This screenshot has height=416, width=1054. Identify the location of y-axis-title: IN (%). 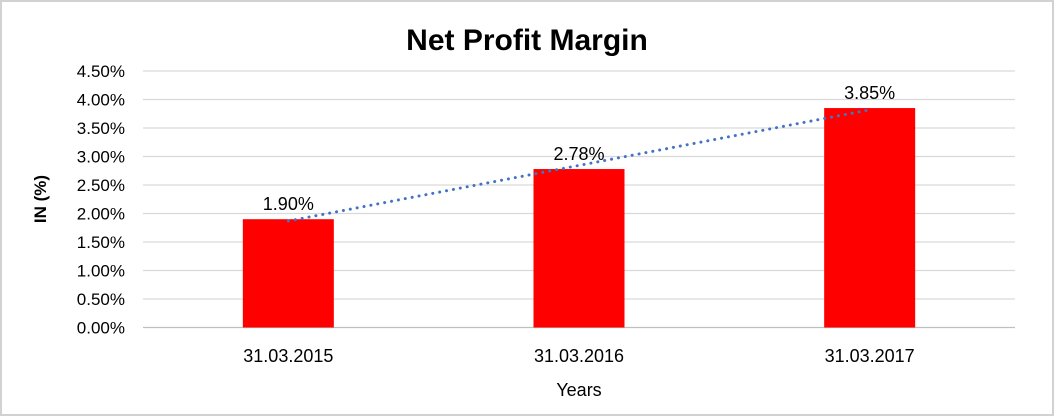
(40, 199).